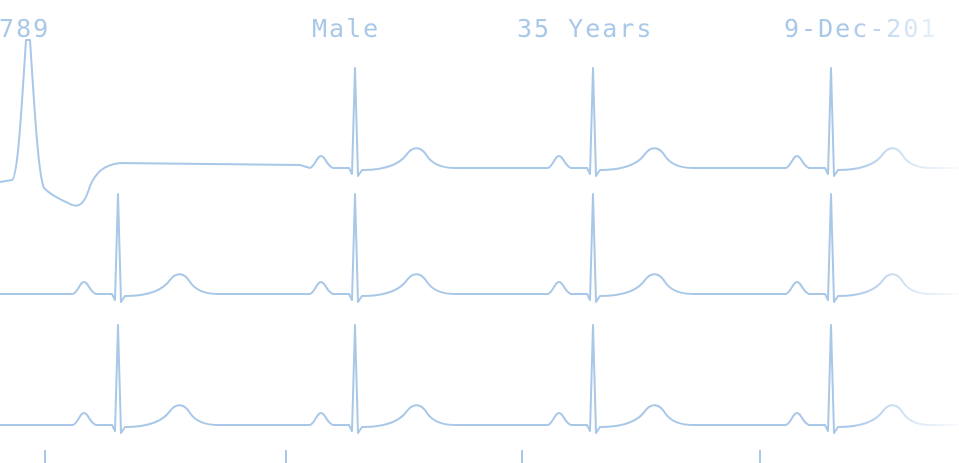 Image resolution: width=959 pixels, height=463 pixels. I want to click on record-date-label: 9-Dec-201, so click(861, 28).